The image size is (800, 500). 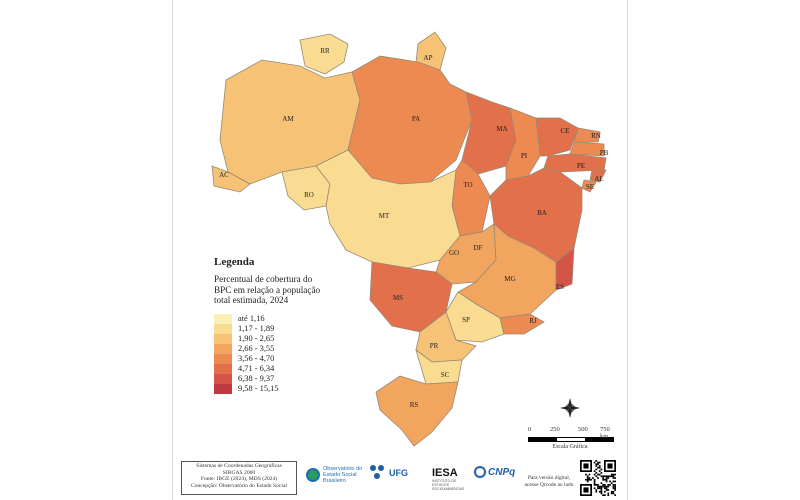 I want to click on legend-subtitle-line: total estimada, 2024, so click(x=251, y=300).